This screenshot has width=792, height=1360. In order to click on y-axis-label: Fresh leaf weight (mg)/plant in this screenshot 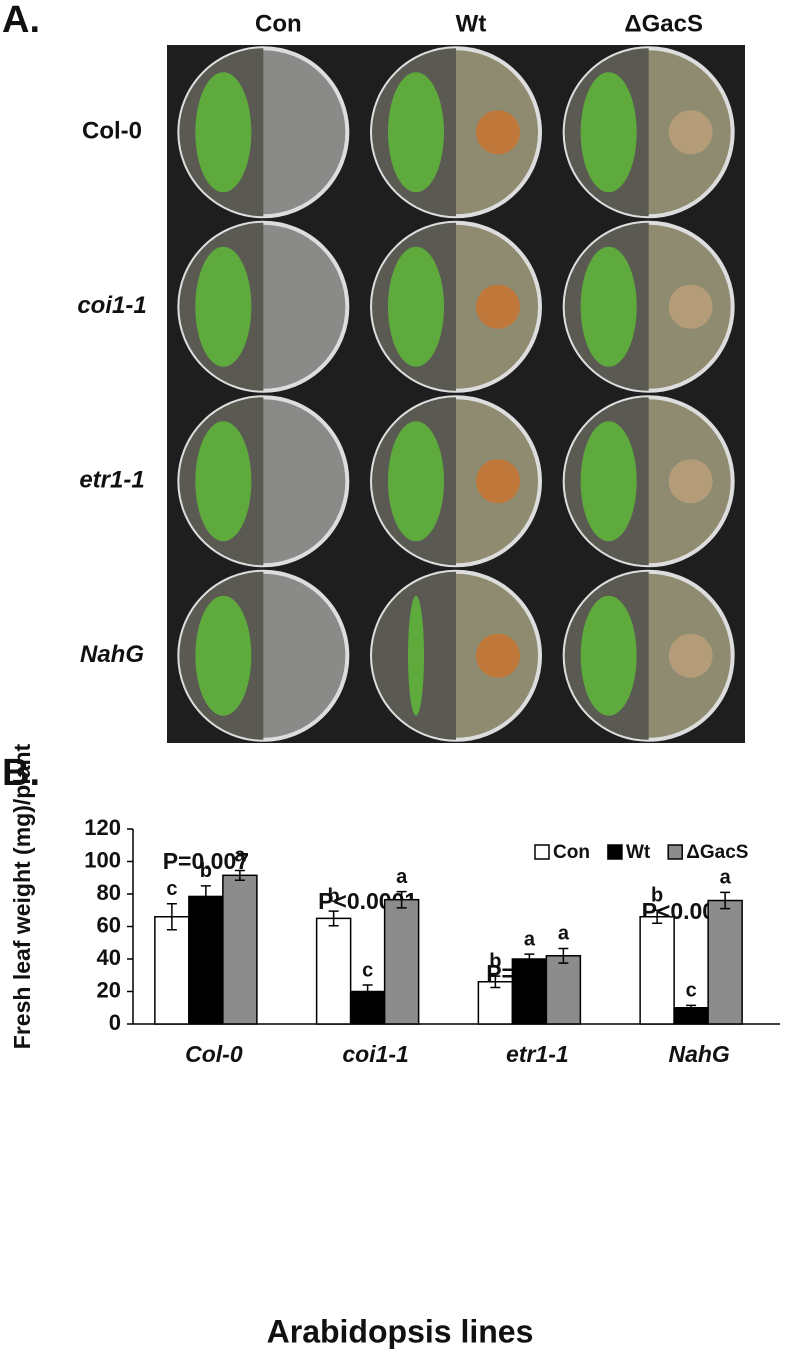, I will do `click(22, 896)`.